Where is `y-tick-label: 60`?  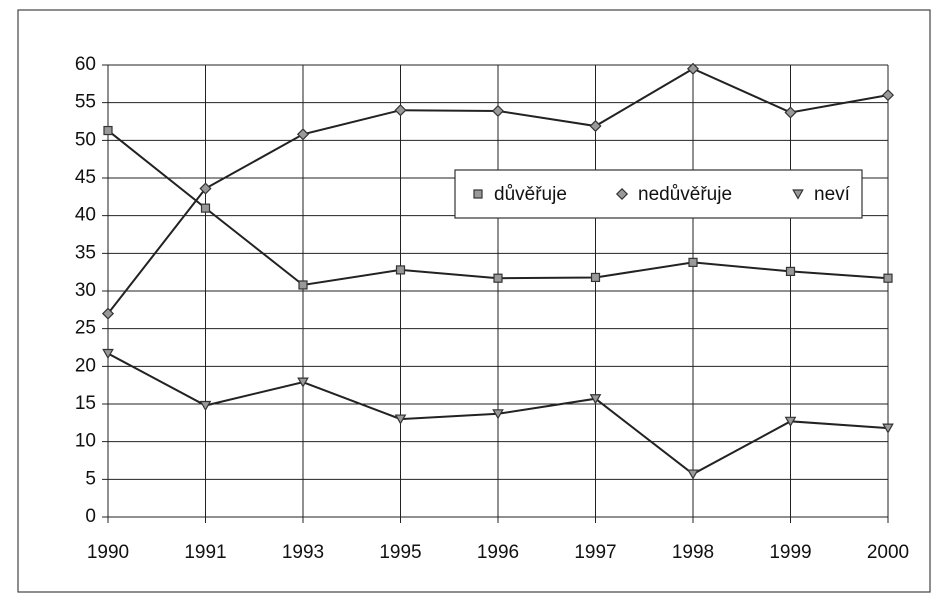
y-tick-label: 60 is located at coordinates (85, 64).